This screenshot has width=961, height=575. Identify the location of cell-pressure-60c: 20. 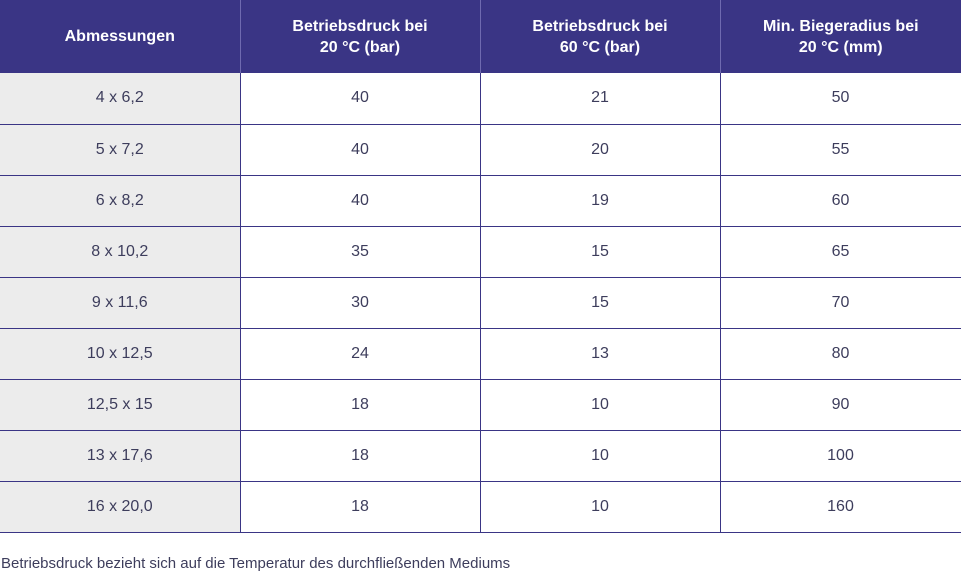
(600, 149).